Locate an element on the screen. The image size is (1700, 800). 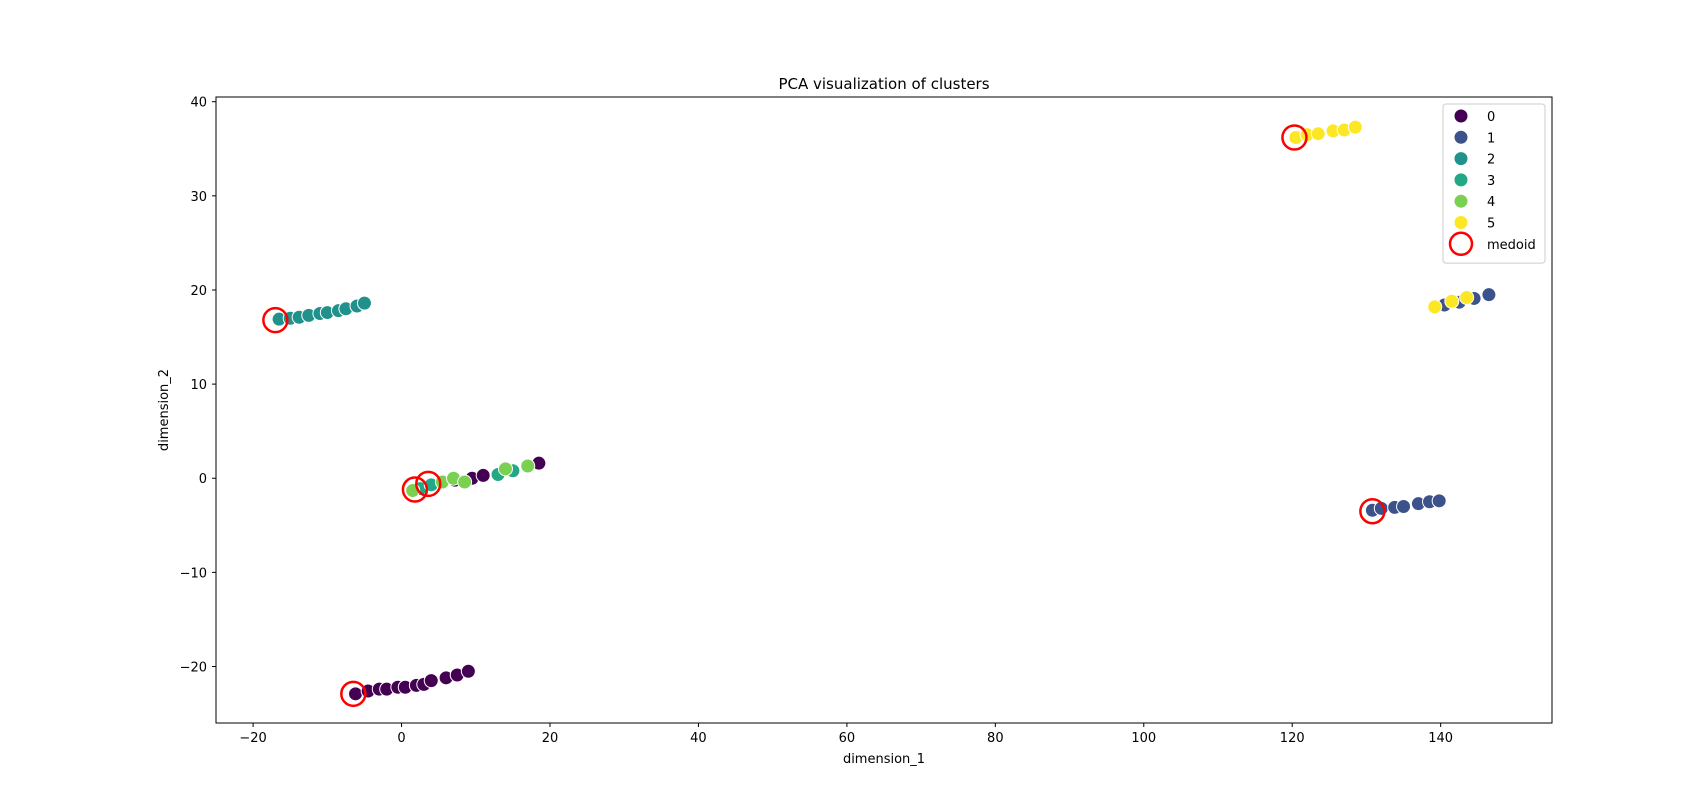
x-axis: −20 0 20 40 60 80 100 120 140 is located at coordinates (846, 734).